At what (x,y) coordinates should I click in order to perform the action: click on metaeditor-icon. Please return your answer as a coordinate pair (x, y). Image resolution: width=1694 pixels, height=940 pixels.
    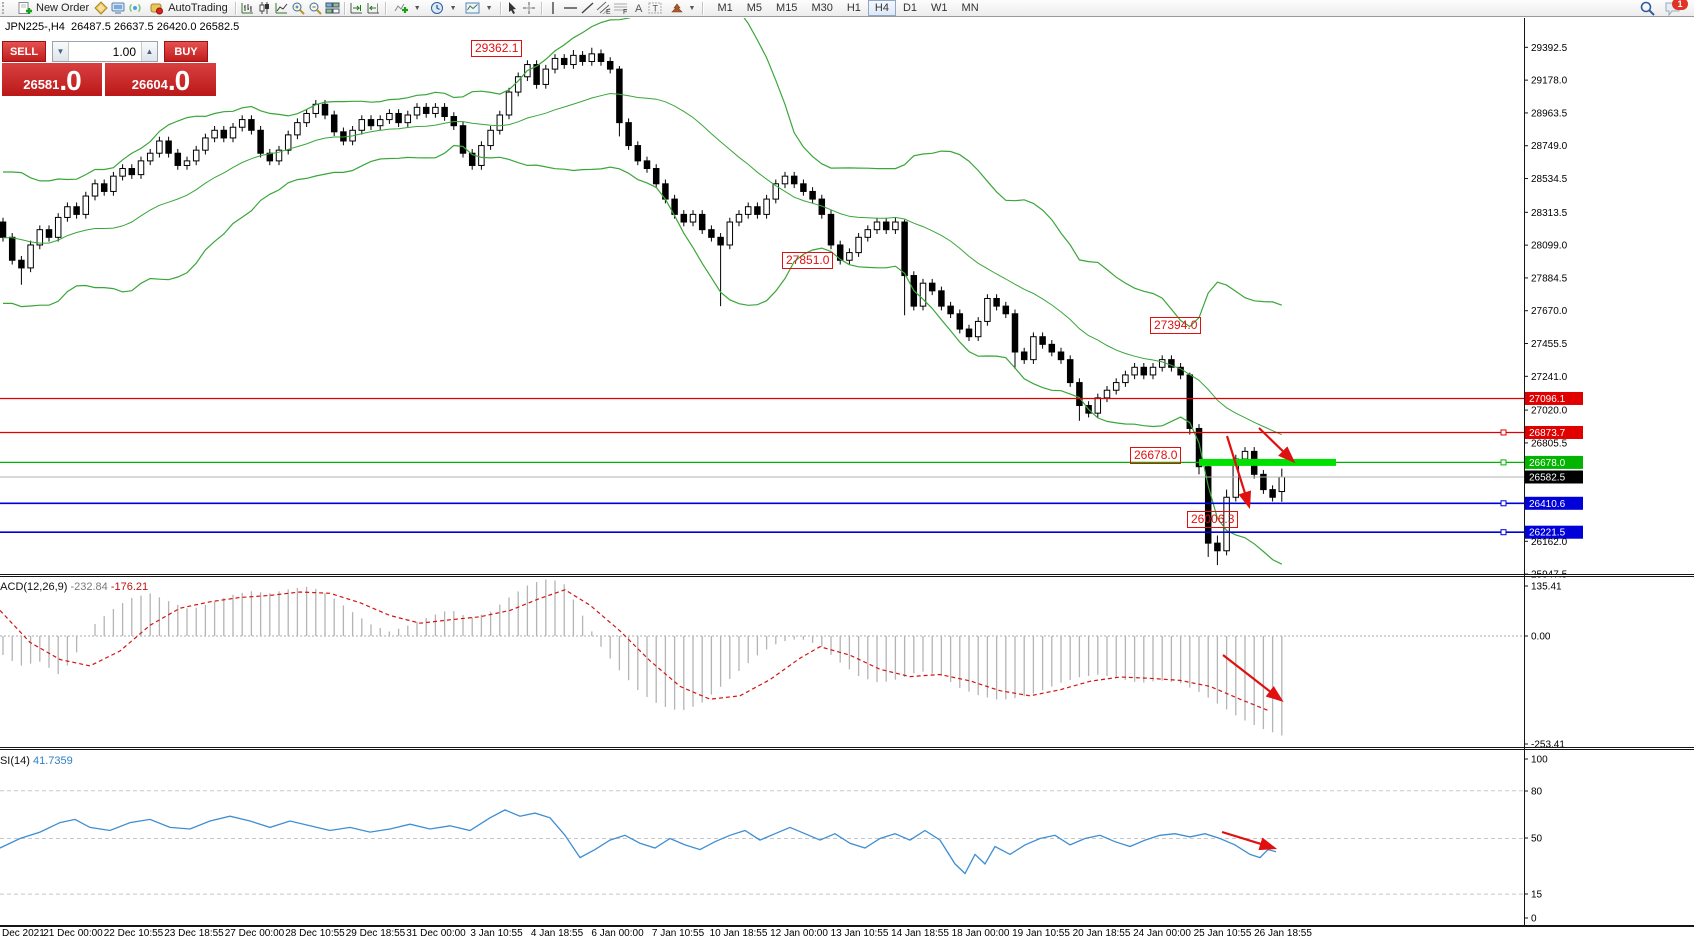
    Looking at the image, I should click on (101, 8).